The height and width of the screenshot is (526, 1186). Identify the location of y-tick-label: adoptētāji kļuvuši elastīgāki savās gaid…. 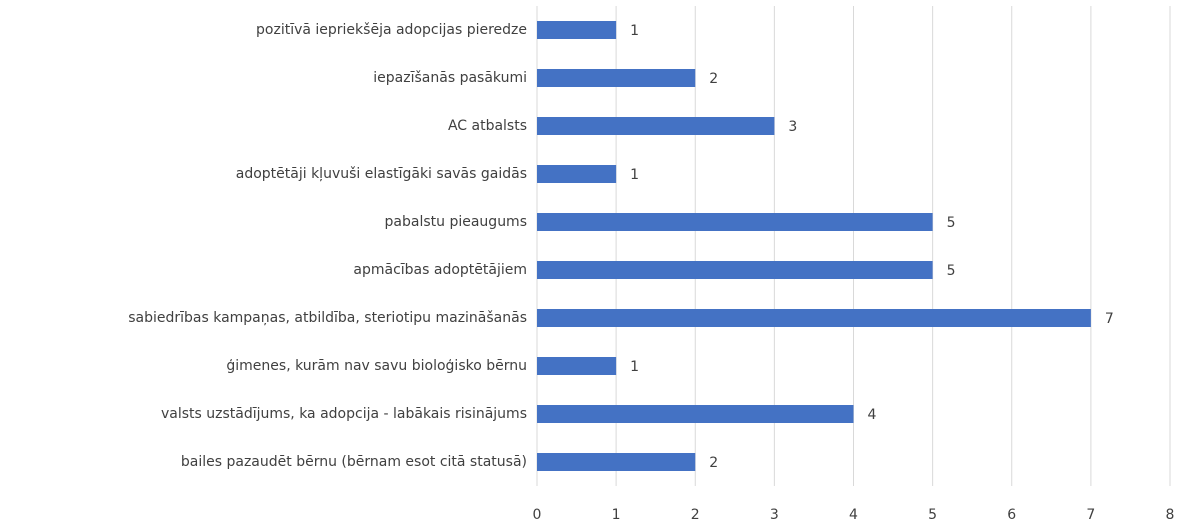
(381, 174).